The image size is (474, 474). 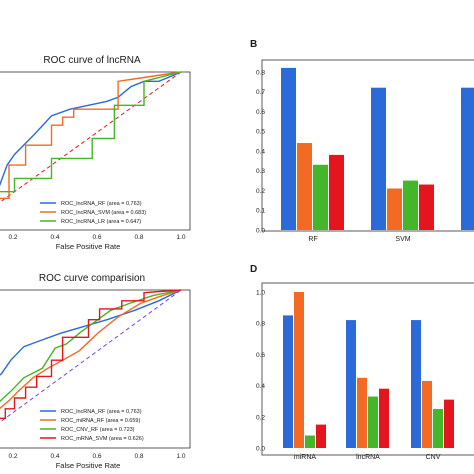 I want to click on panel-c-xtick: 0.8, so click(x=138, y=456).